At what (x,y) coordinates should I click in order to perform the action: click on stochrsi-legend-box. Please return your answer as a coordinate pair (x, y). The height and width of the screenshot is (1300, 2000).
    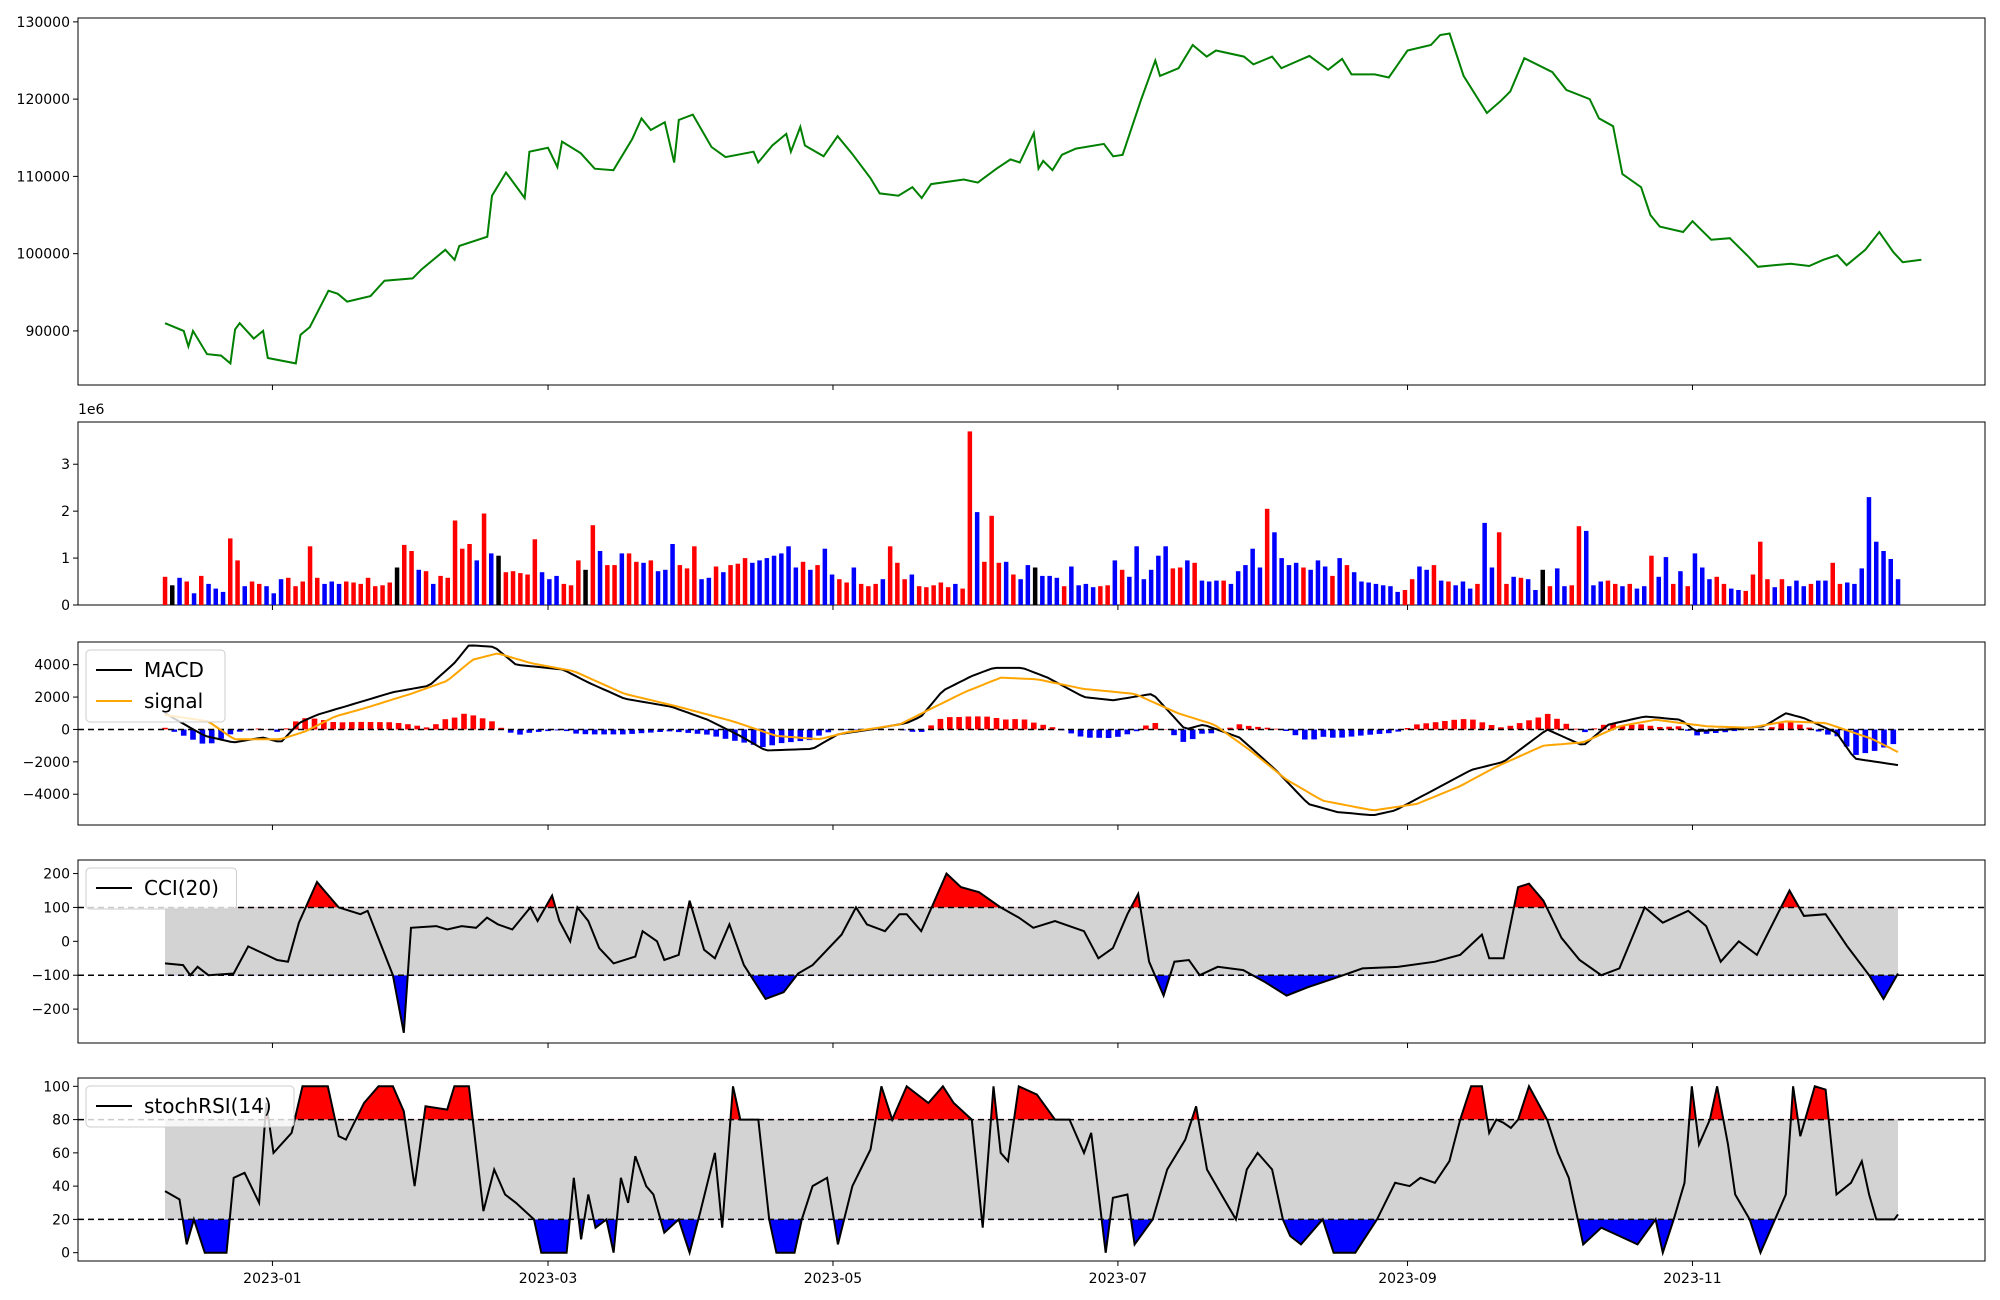
    Looking at the image, I should click on (190, 1106).